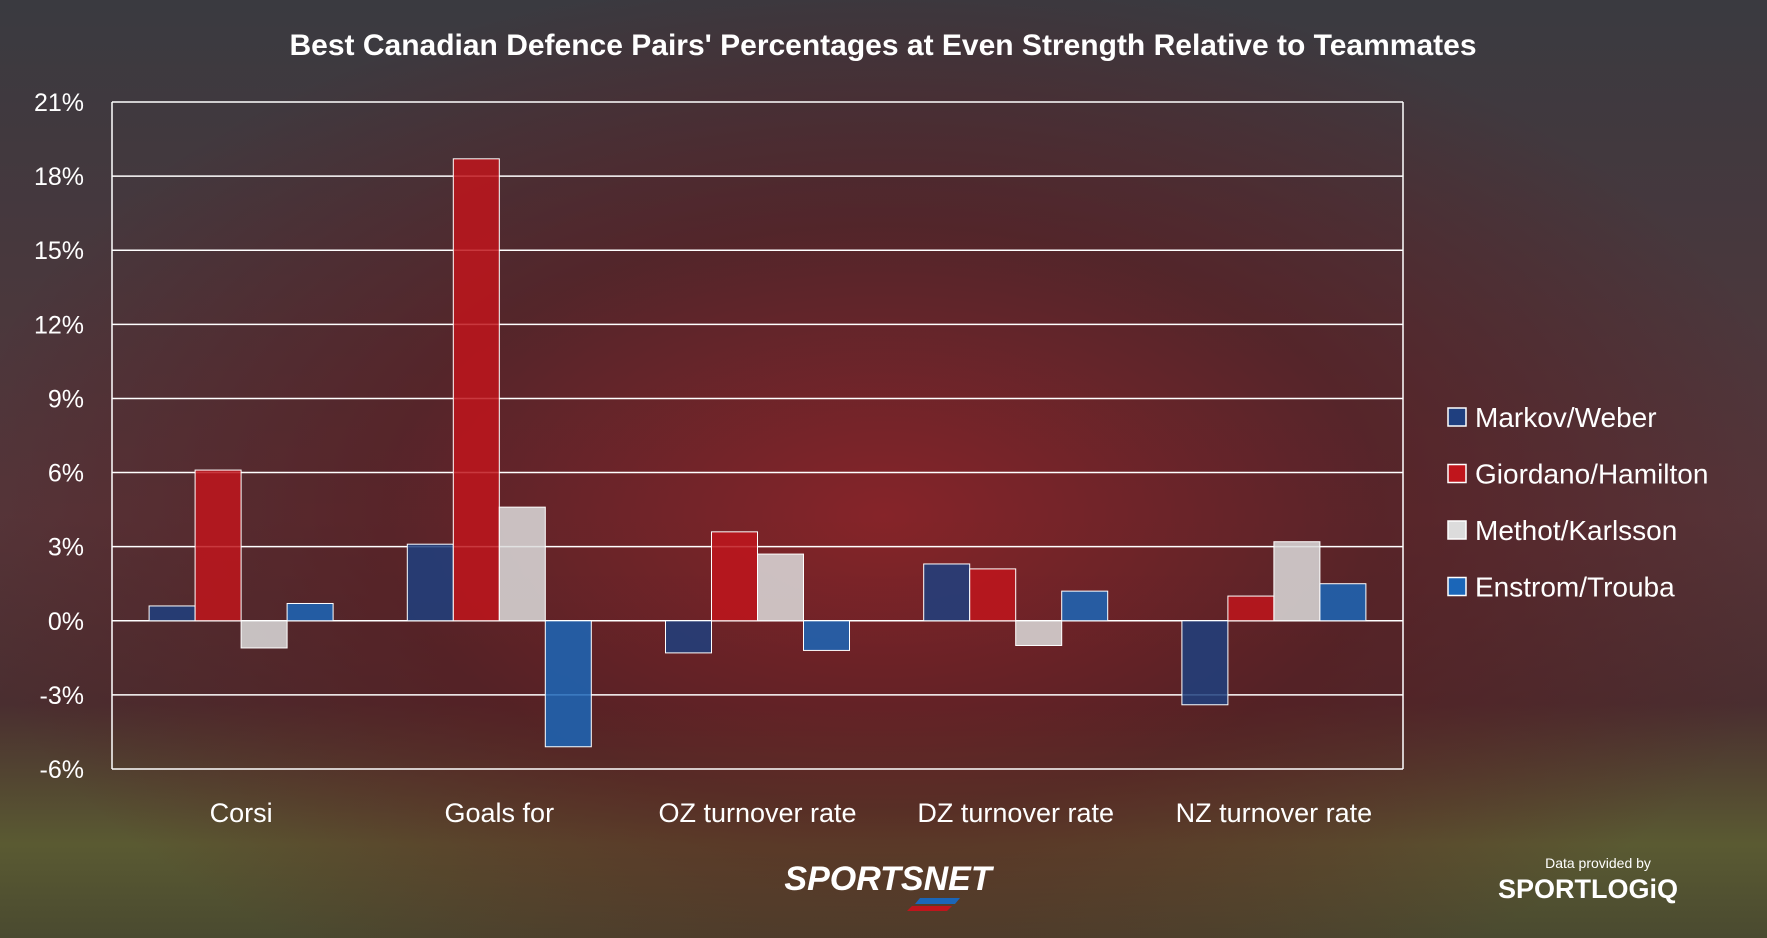  Describe the element at coordinates (66, 399) in the screenshot. I see `y-tick-label: 9%` at that location.